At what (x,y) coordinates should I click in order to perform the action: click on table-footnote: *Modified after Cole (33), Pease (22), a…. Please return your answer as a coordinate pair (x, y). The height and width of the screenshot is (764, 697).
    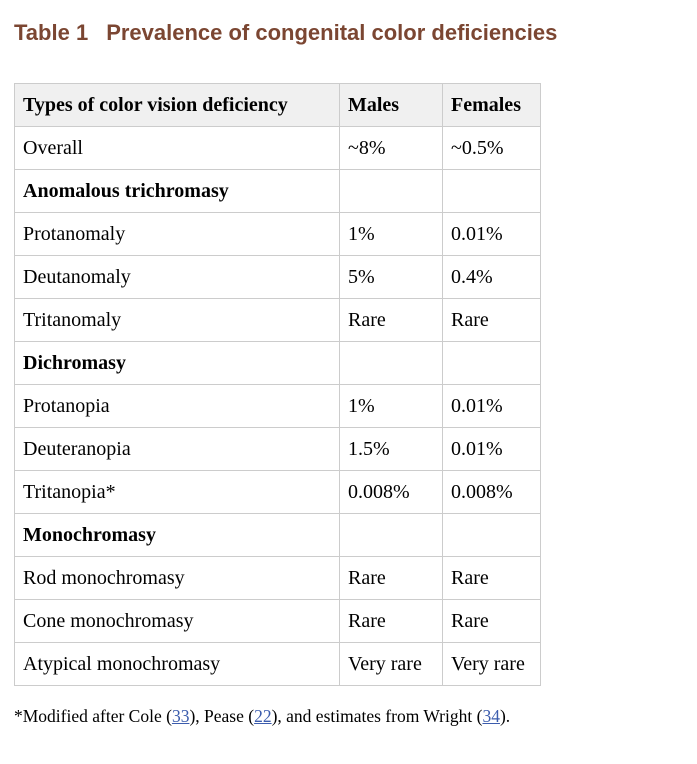
    Looking at the image, I should click on (348, 716).